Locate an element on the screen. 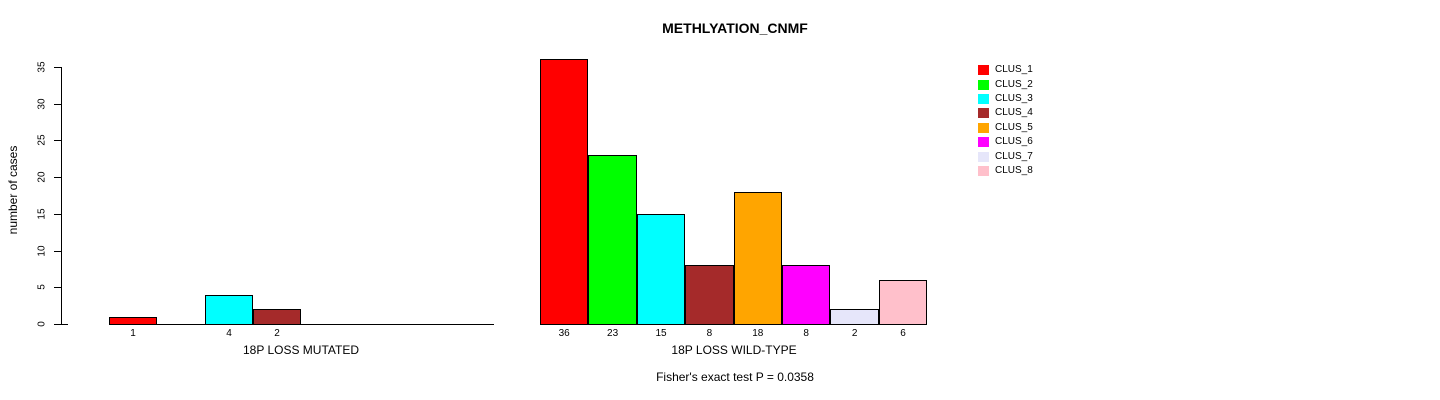 Image resolution: width=1440 pixels, height=400 pixels. bar-clus_4-group1 is located at coordinates (277, 317).